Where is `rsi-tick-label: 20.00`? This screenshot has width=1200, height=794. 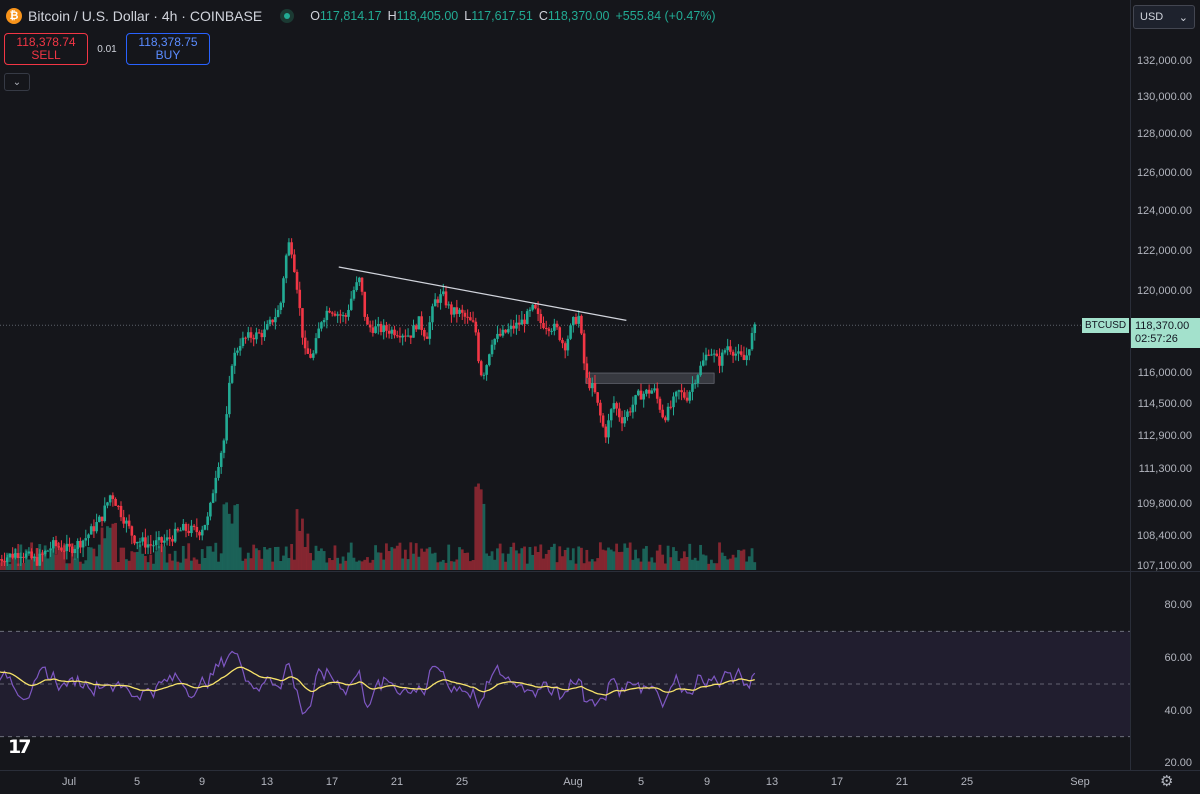
rsi-tick-label: 20.00 is located at coordinates (1178, 763).